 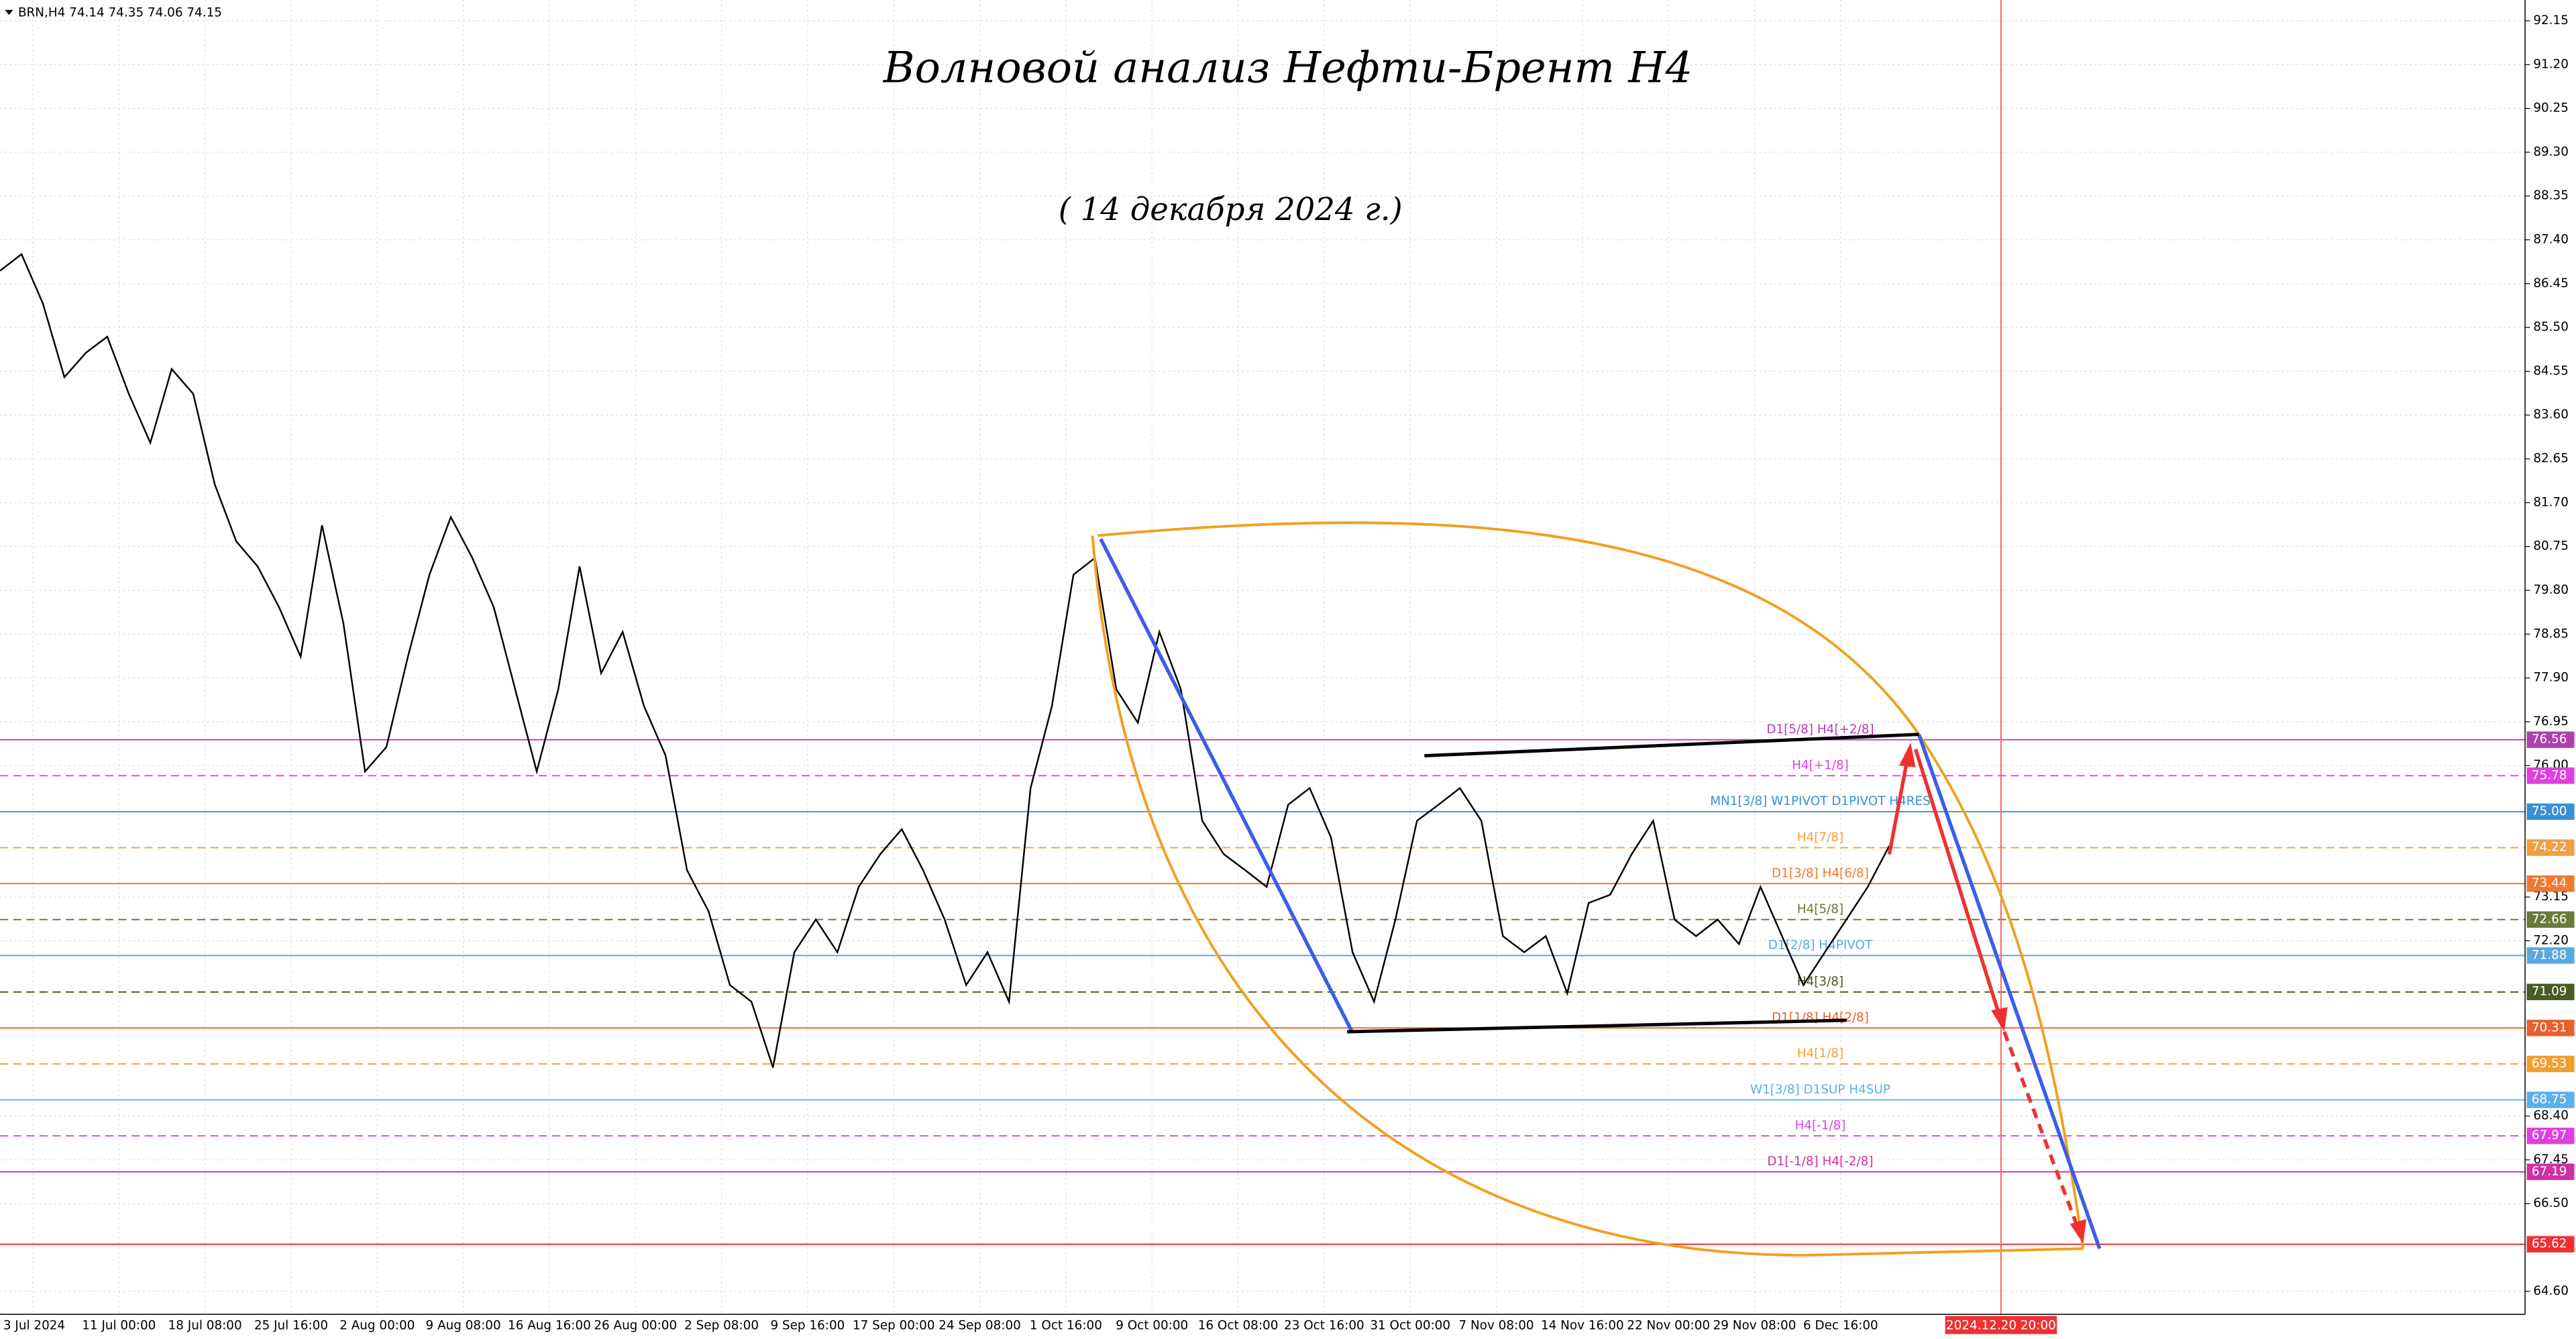 What do you see at coordinates (1820, 1090) in the screenshot?
I see `level-name: W1[3/8] D1SUP H4SUP` at bounding box center [1820, 1090].